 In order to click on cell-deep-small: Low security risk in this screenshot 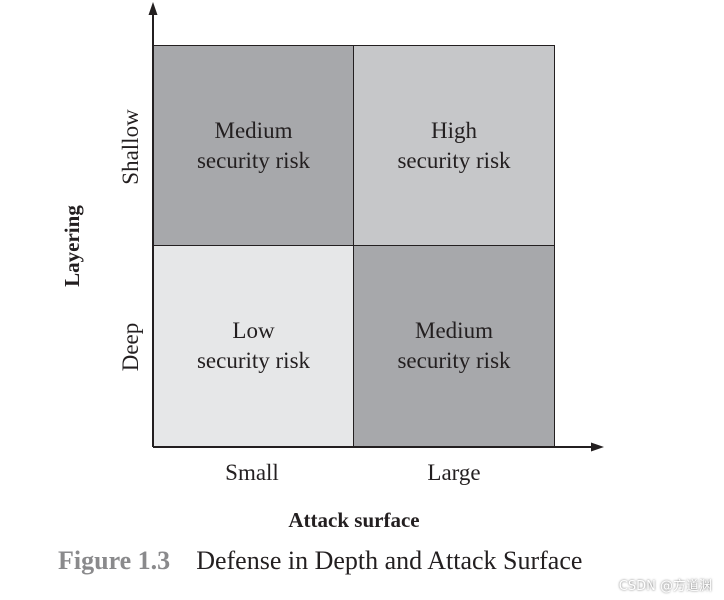, I will do `click(253, 346)`.